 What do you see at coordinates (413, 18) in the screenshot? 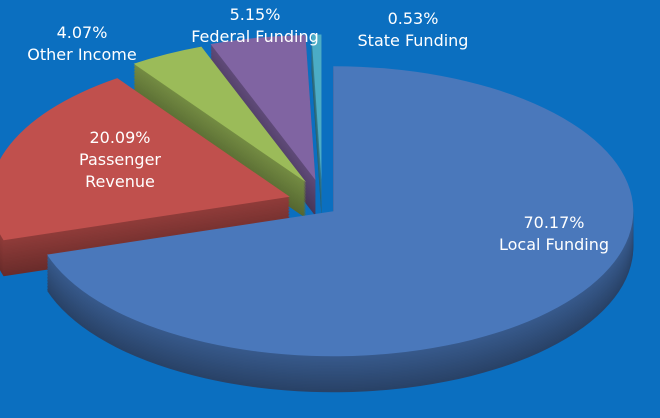
I see `value-label: 0.53%` at bounding box center [413, 18].